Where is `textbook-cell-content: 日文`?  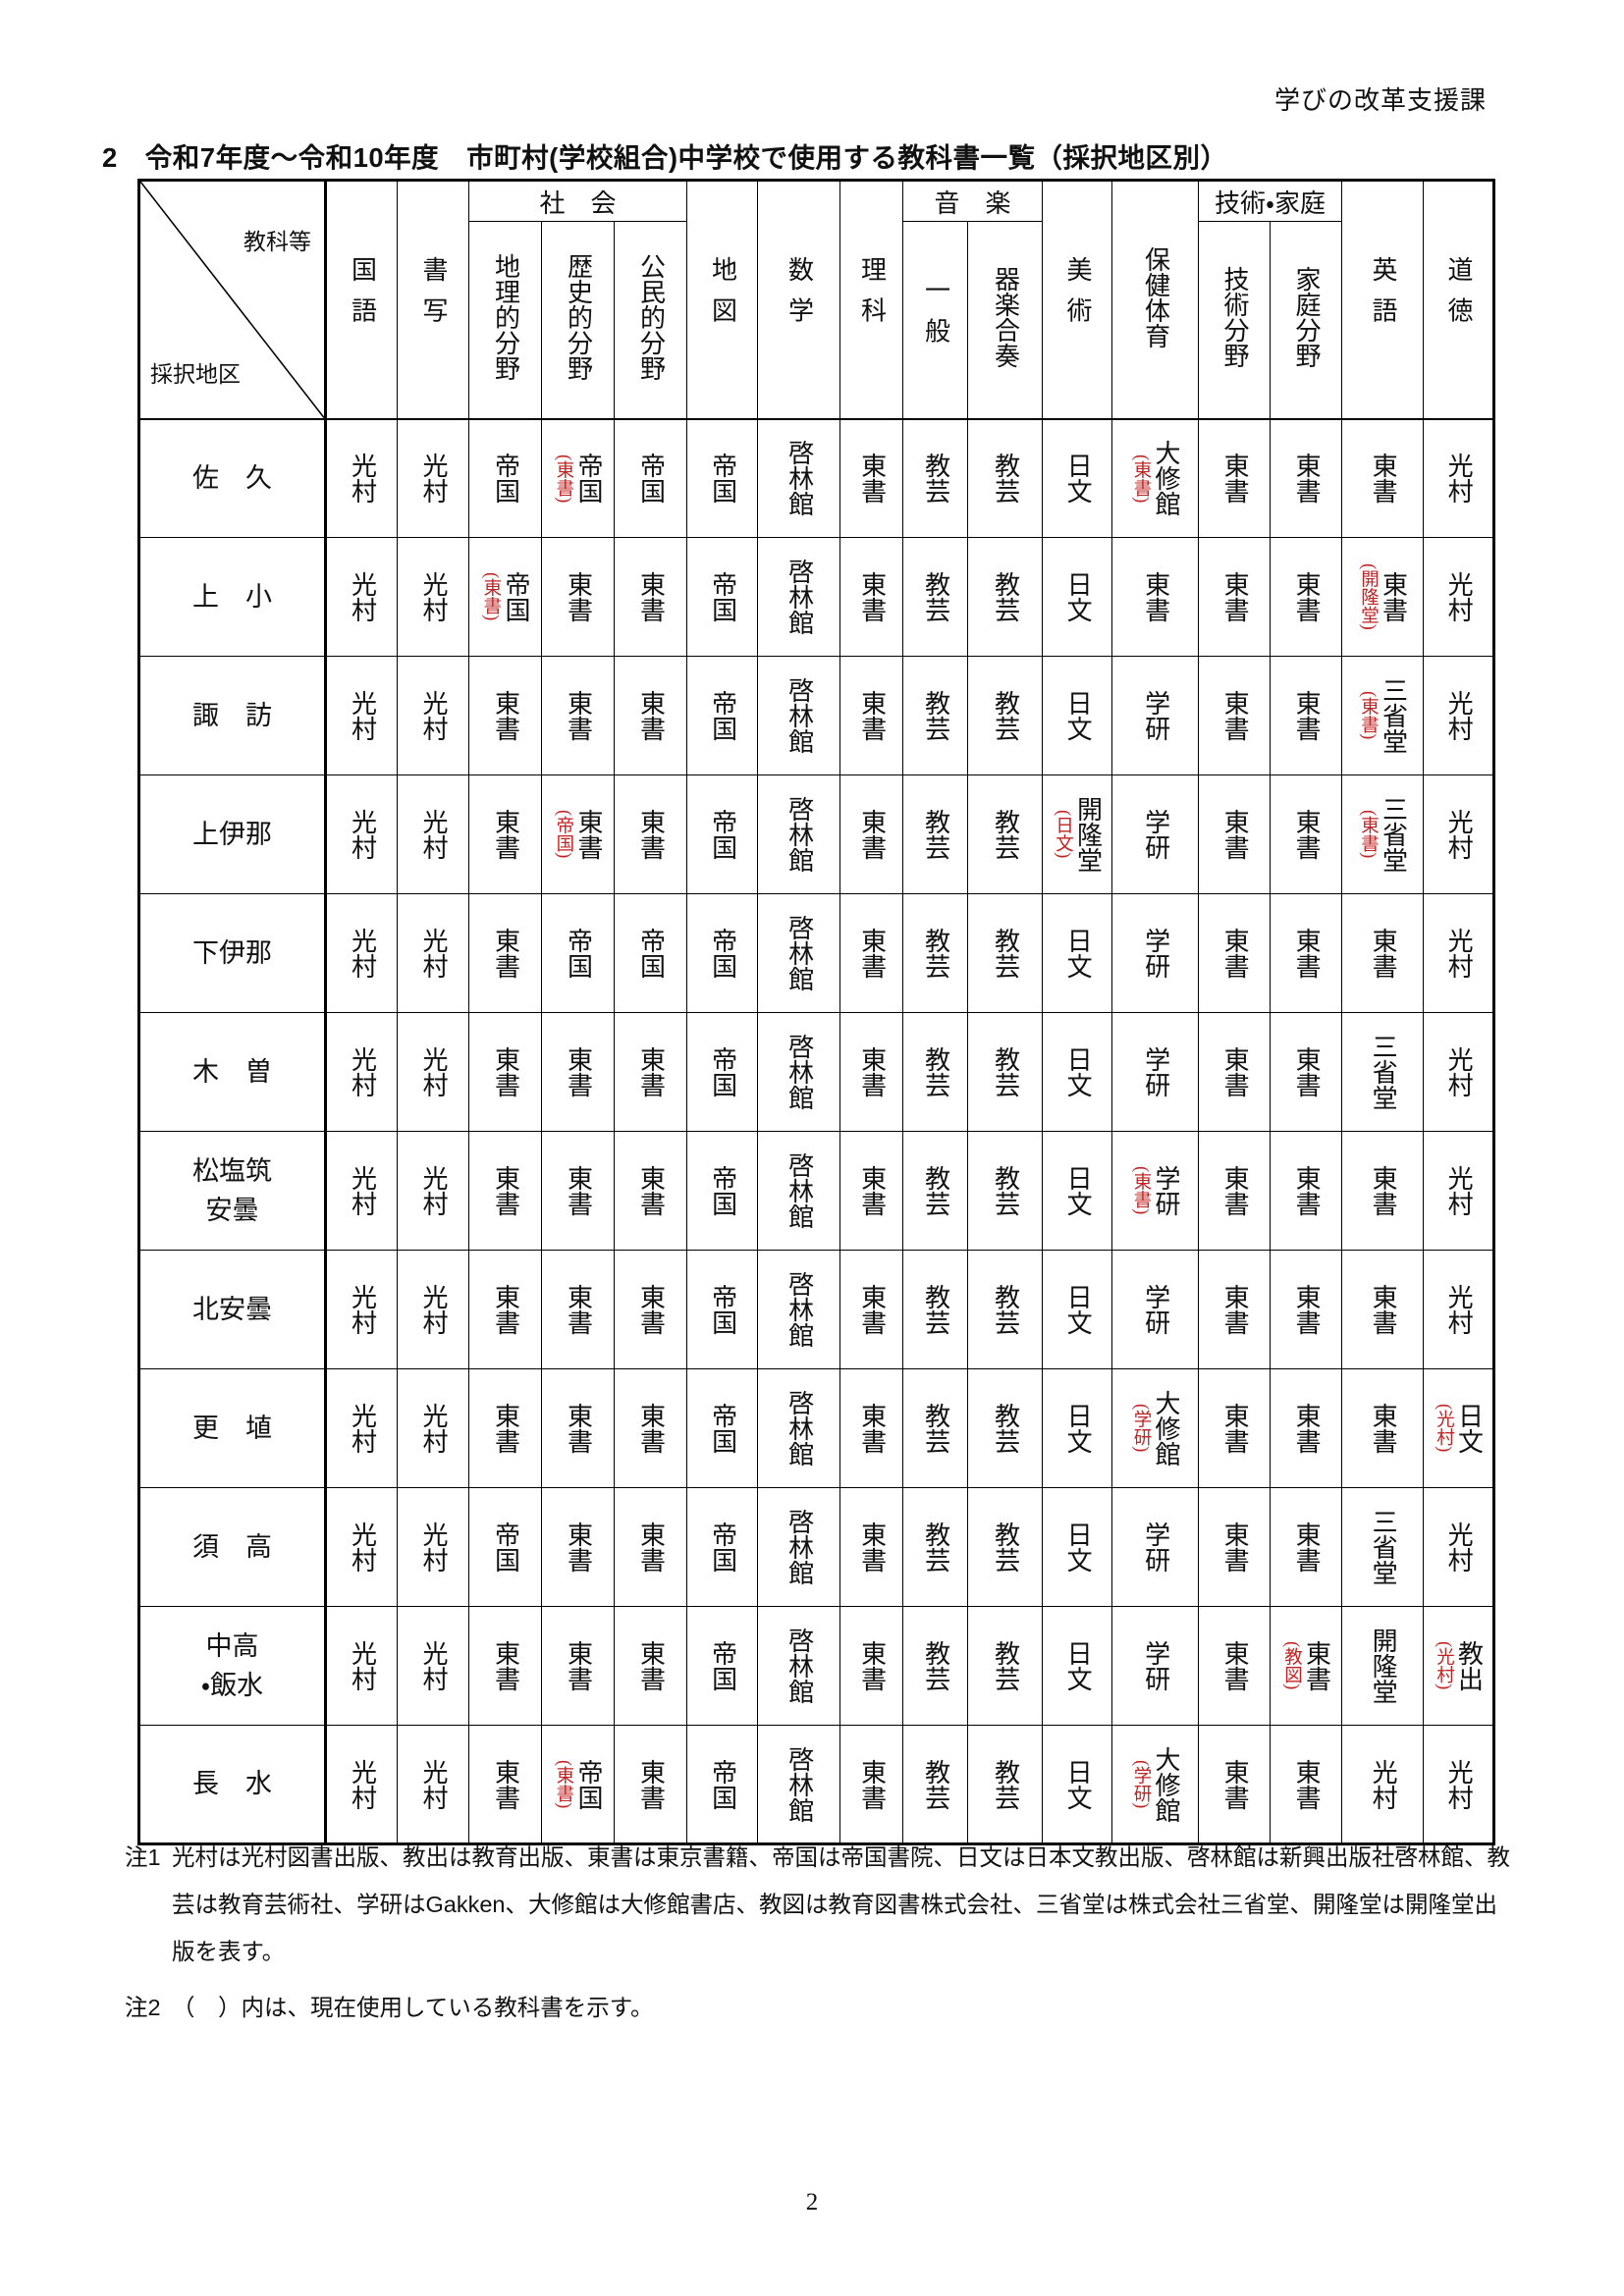 textbook-cell-content: 日文 is located at coordinates (1077, 1190).